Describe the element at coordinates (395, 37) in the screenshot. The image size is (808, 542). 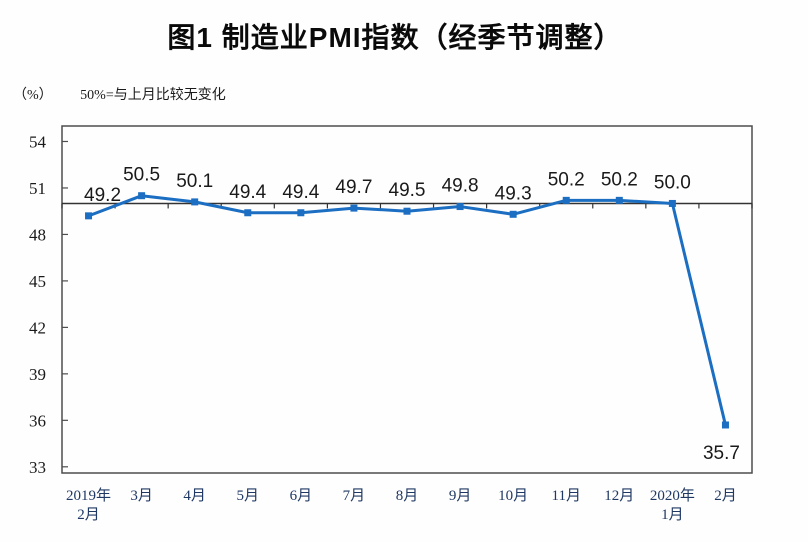
I see `chart-title: 图1 制造业PMI指数（经季节调整）` at that location.